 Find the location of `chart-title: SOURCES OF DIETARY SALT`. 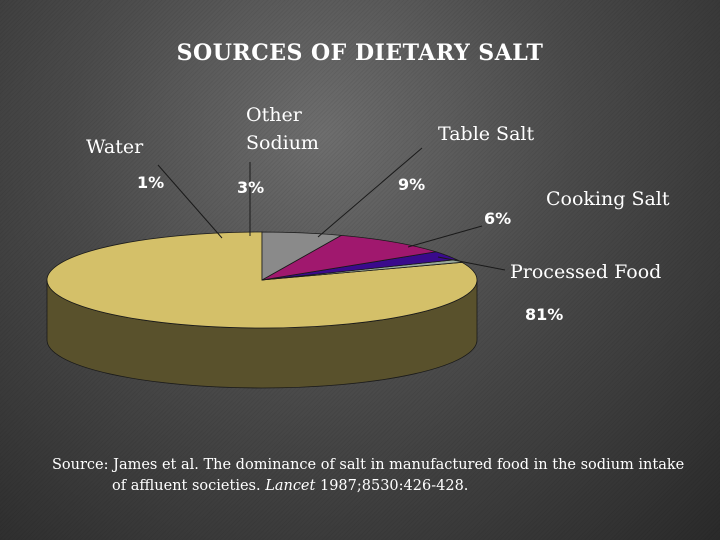

chart-title: SOURCES OF DIETARY SALT is located at coordinates (360, 53).